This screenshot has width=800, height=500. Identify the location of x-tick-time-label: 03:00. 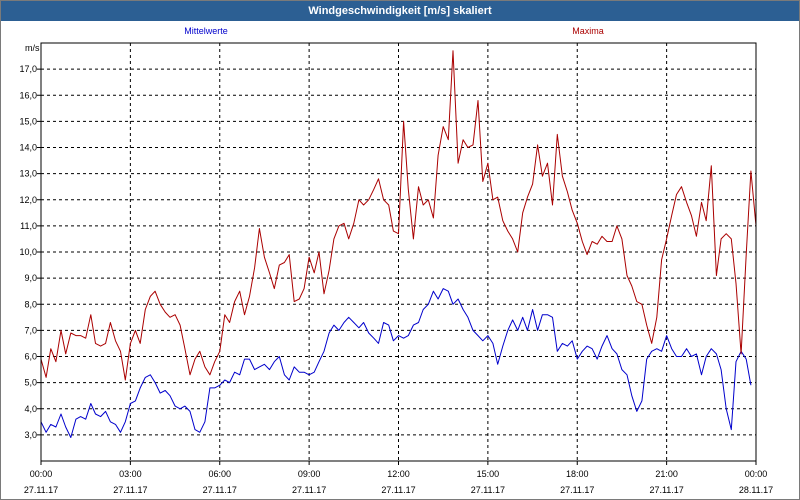
(130, 474).